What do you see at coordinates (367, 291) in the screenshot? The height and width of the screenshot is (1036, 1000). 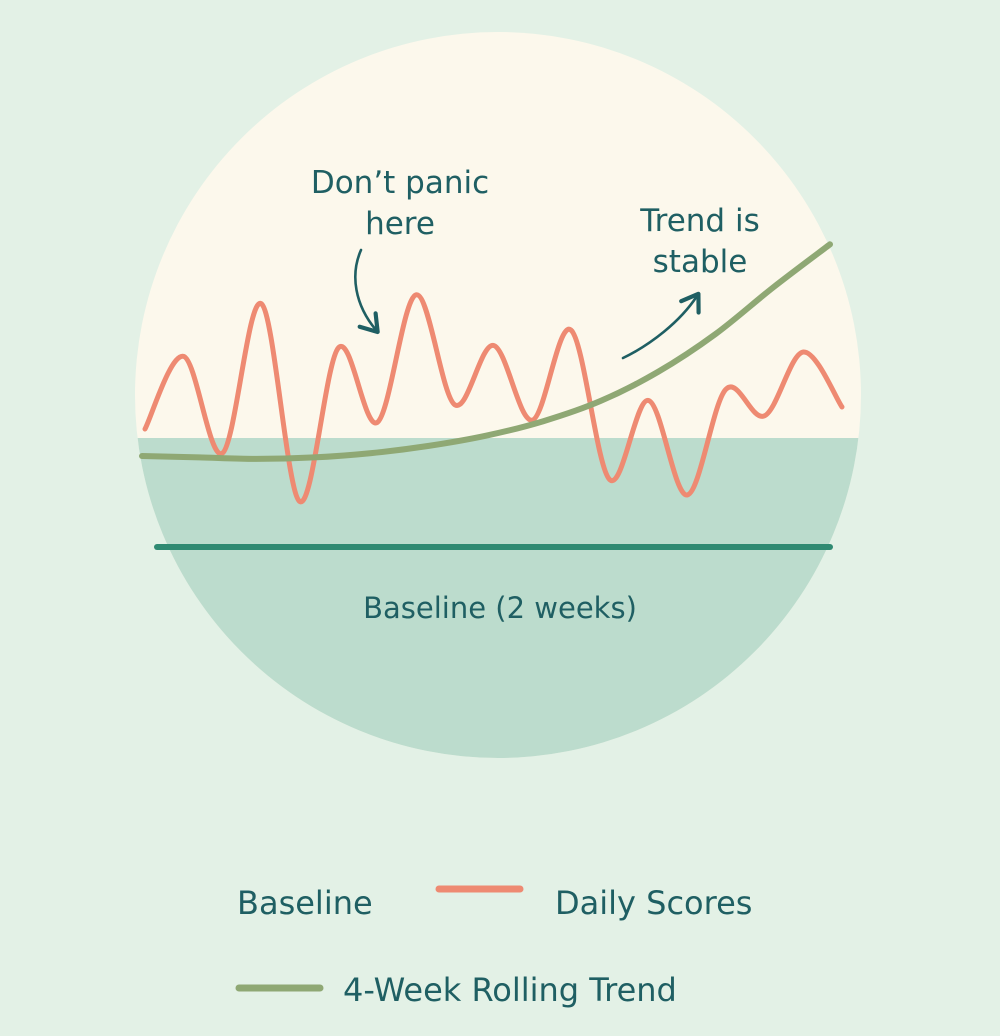 I see `annotation-dont-panic-arrow` at bounding box center [367, 291].